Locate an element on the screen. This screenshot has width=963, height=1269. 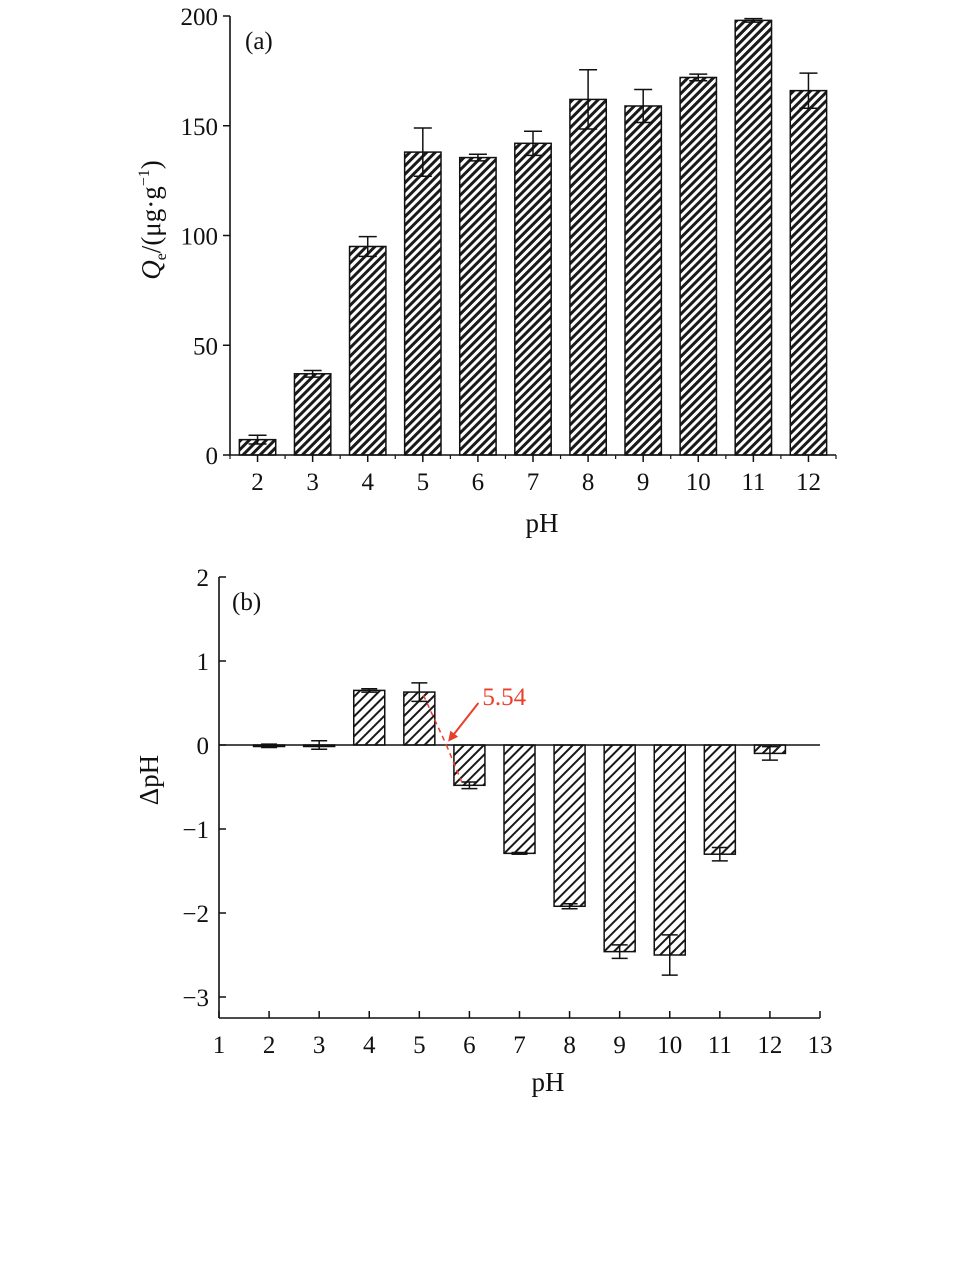
y-tick-label-a-150: 150 is located at coordinates (200, 127).